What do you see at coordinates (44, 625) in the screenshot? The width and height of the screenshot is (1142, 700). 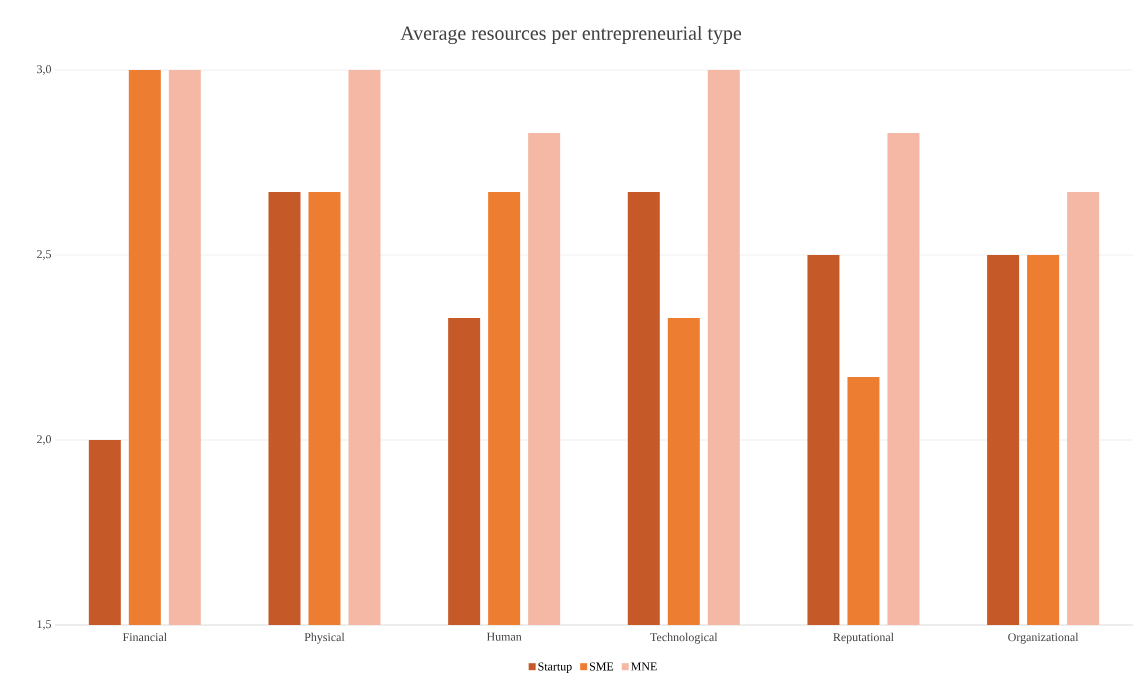 I see `y-tick-label: 1,5` at bounding box center [44, 625].